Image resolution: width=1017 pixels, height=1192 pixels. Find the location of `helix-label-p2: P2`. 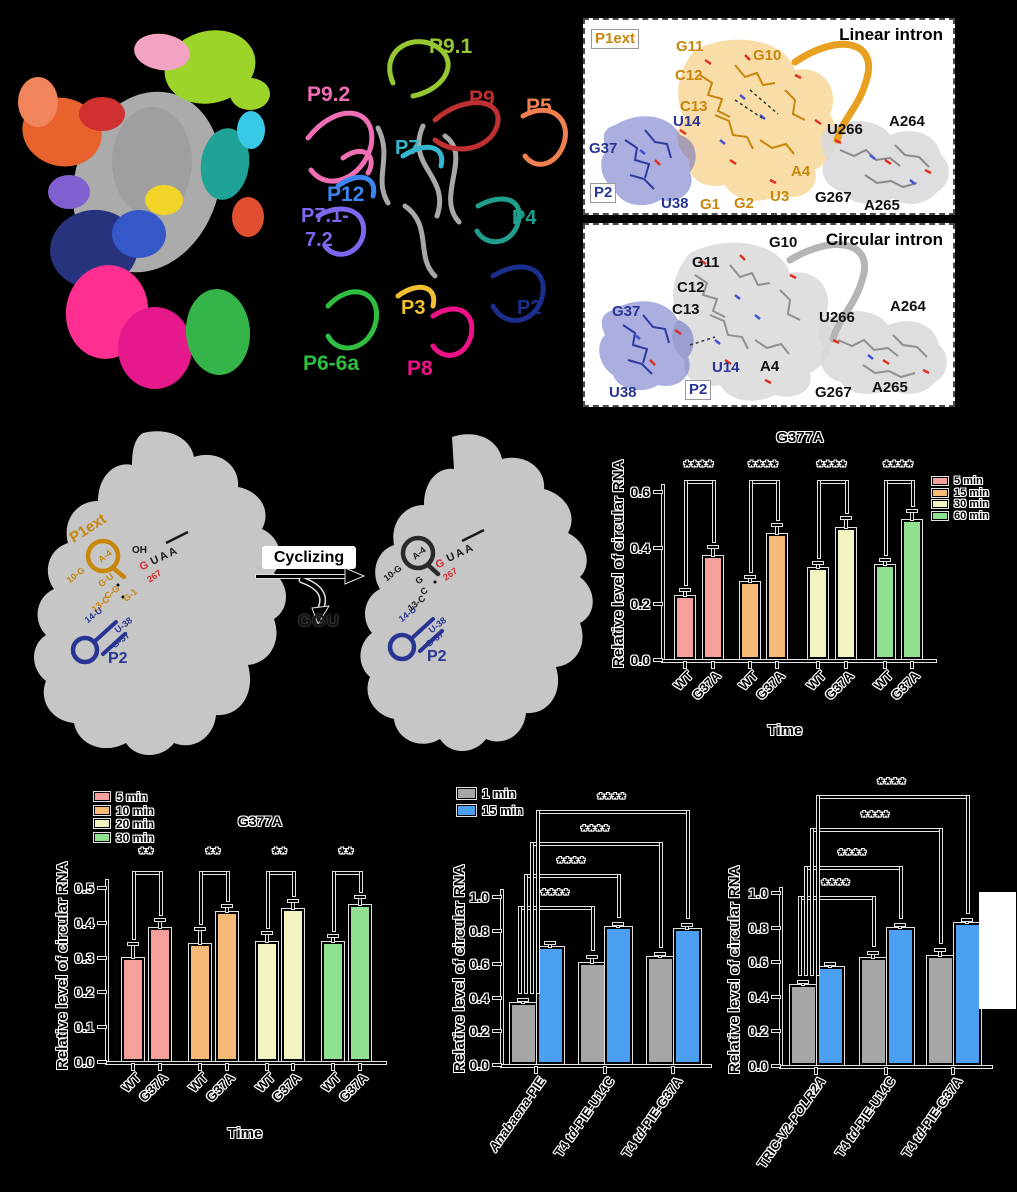

helix-label-p2: P2 is located at coordinates (529, 308).